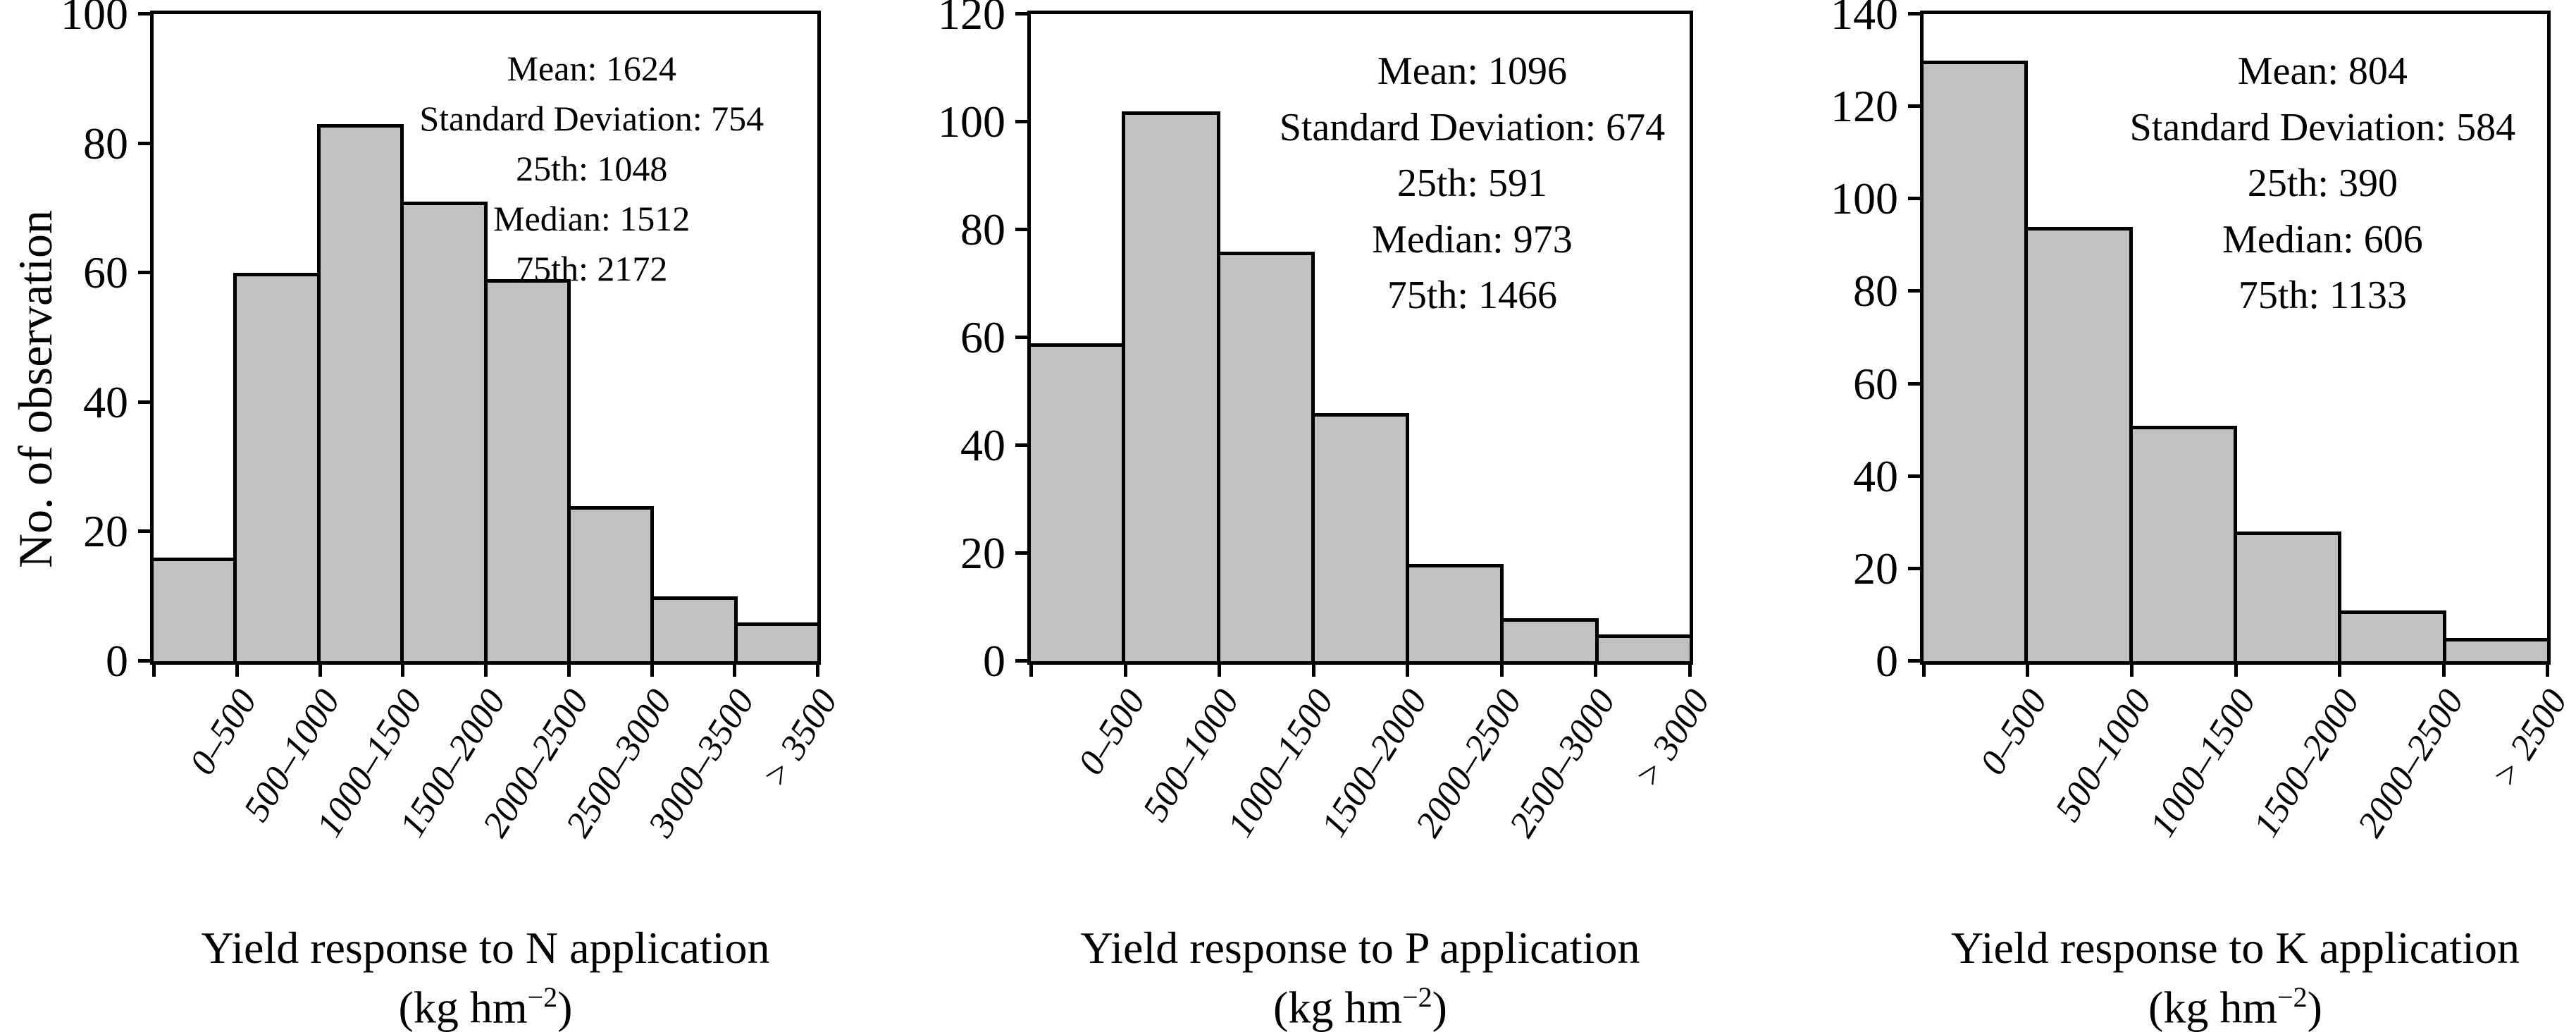 The height and width of the screenshot is (1032, 2576). Describe the element at coordinates (35, 389) in the screenshot. I see `y-axis-title: No. of observation` at that location.